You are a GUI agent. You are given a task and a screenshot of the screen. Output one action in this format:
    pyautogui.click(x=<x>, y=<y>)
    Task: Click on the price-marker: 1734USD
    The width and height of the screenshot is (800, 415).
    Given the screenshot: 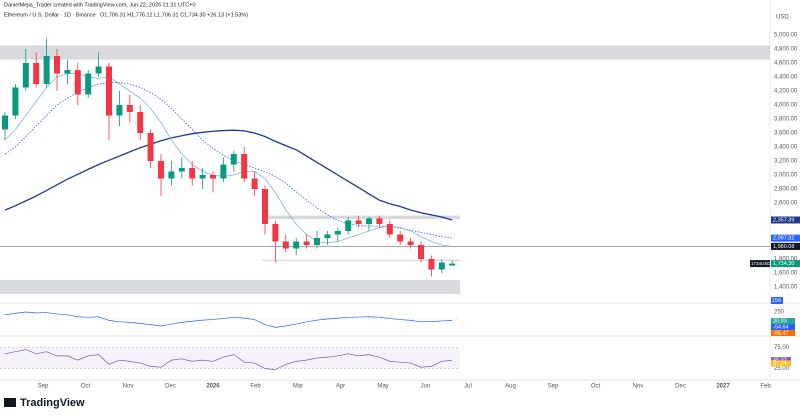 What is the action you would take?
    pyautogui.click(x=761, y=263)
    